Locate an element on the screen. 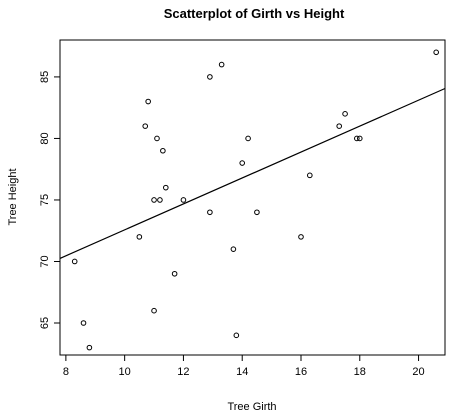  x-tick-label: 14 is located at coordinates (242, 372).